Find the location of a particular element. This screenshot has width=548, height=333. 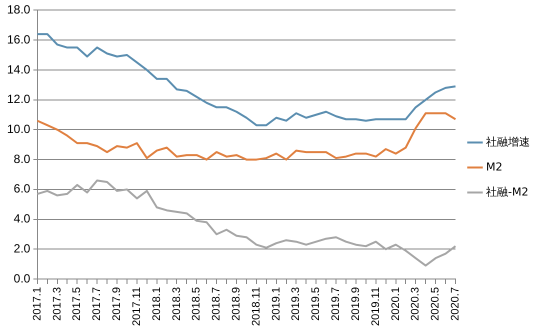

x-tick-label: 2017.5 is located at coordinates (77, 304).